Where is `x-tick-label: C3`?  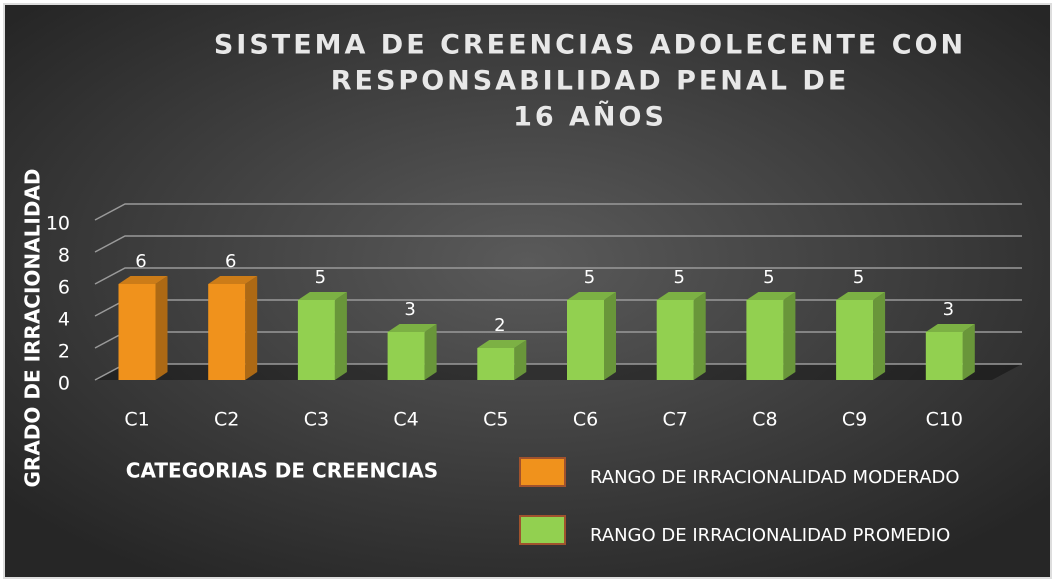 x-tick-label: C3 is located at coordinates (316, 420).